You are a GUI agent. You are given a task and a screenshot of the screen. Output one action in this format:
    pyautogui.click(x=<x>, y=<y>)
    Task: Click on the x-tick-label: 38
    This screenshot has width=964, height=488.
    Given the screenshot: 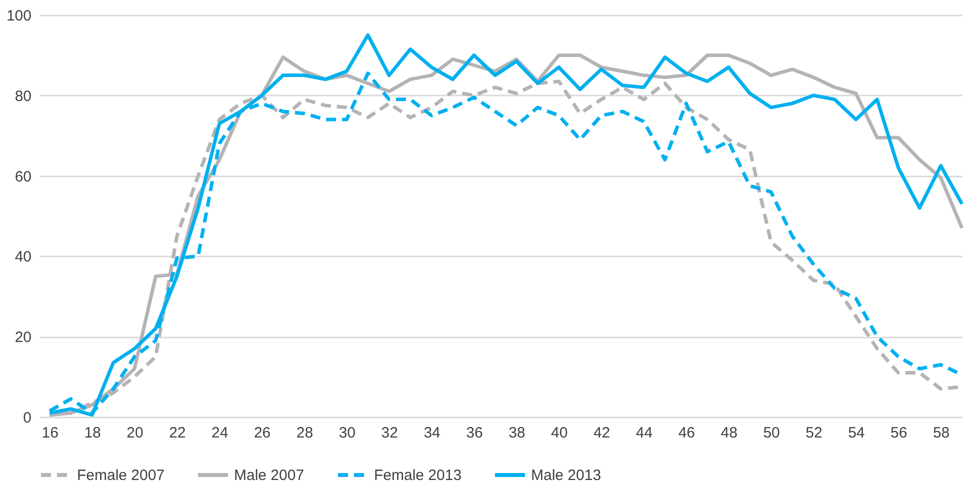 What is the action you would take?
    pyautogui.click(x=517, y=433)
    